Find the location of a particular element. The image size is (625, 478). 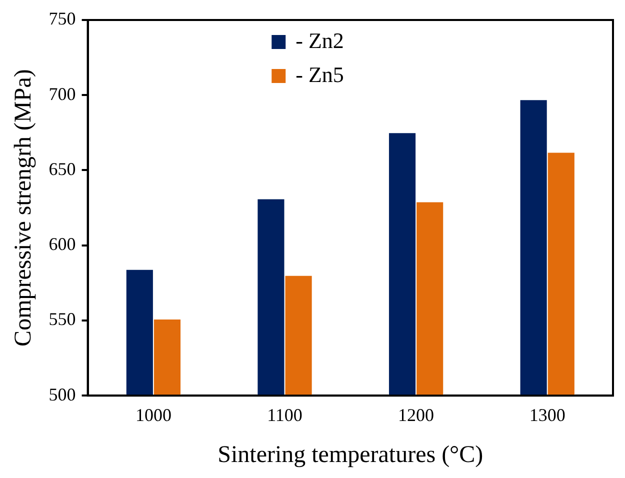

y-axis-title: Compressive strengrh (MPa) is located at coordinates (23, 207).